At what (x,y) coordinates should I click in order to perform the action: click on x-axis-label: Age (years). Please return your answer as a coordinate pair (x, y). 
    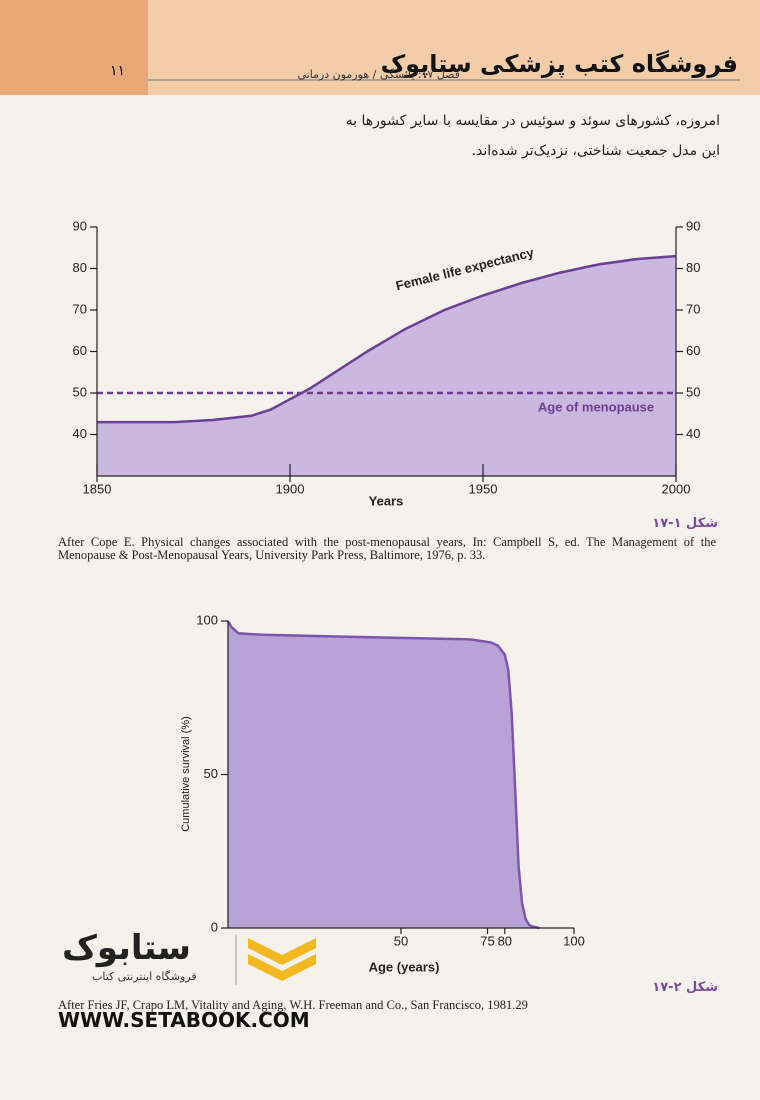
    Looking at the image, I should click on (404, 966).